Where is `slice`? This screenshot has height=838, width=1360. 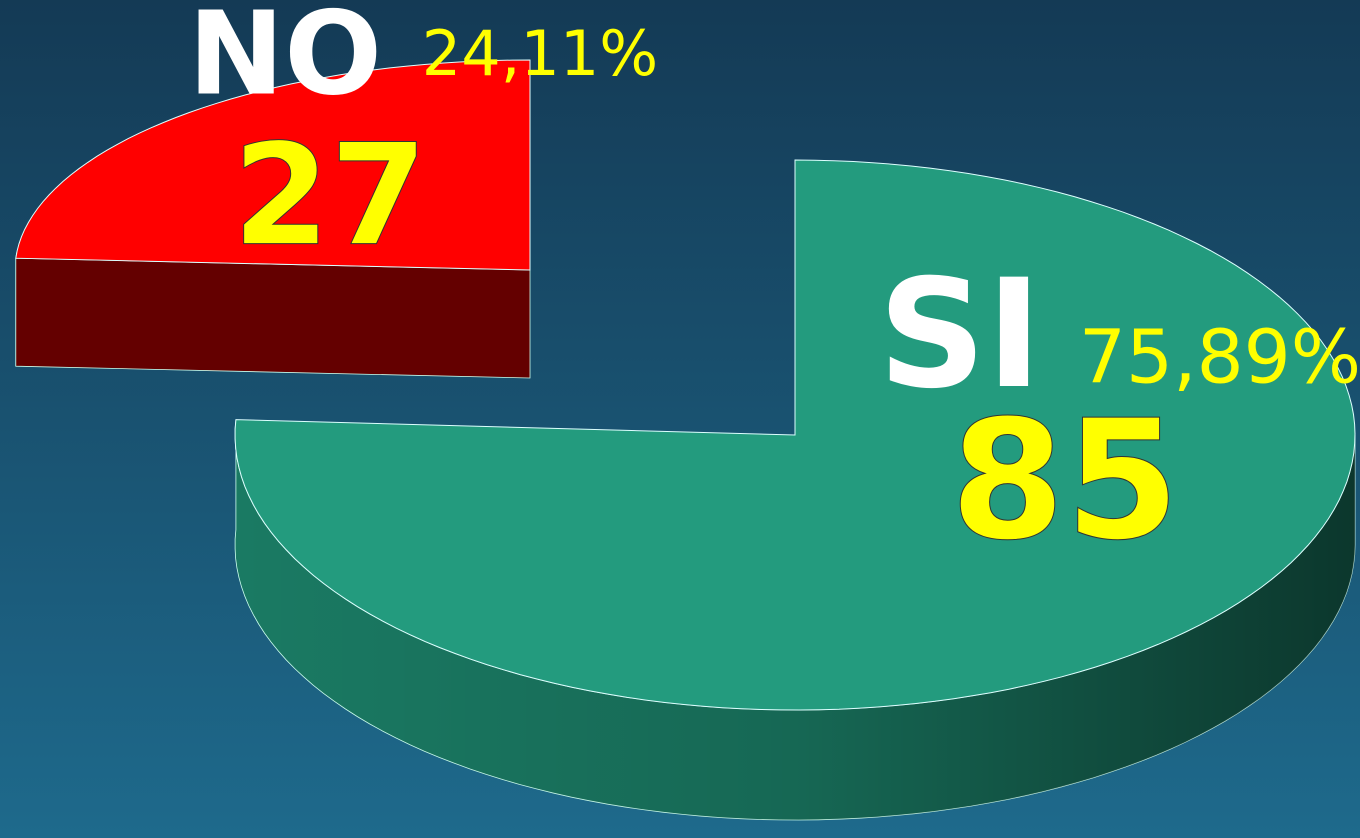
slice is located at coordinates (273, 165).